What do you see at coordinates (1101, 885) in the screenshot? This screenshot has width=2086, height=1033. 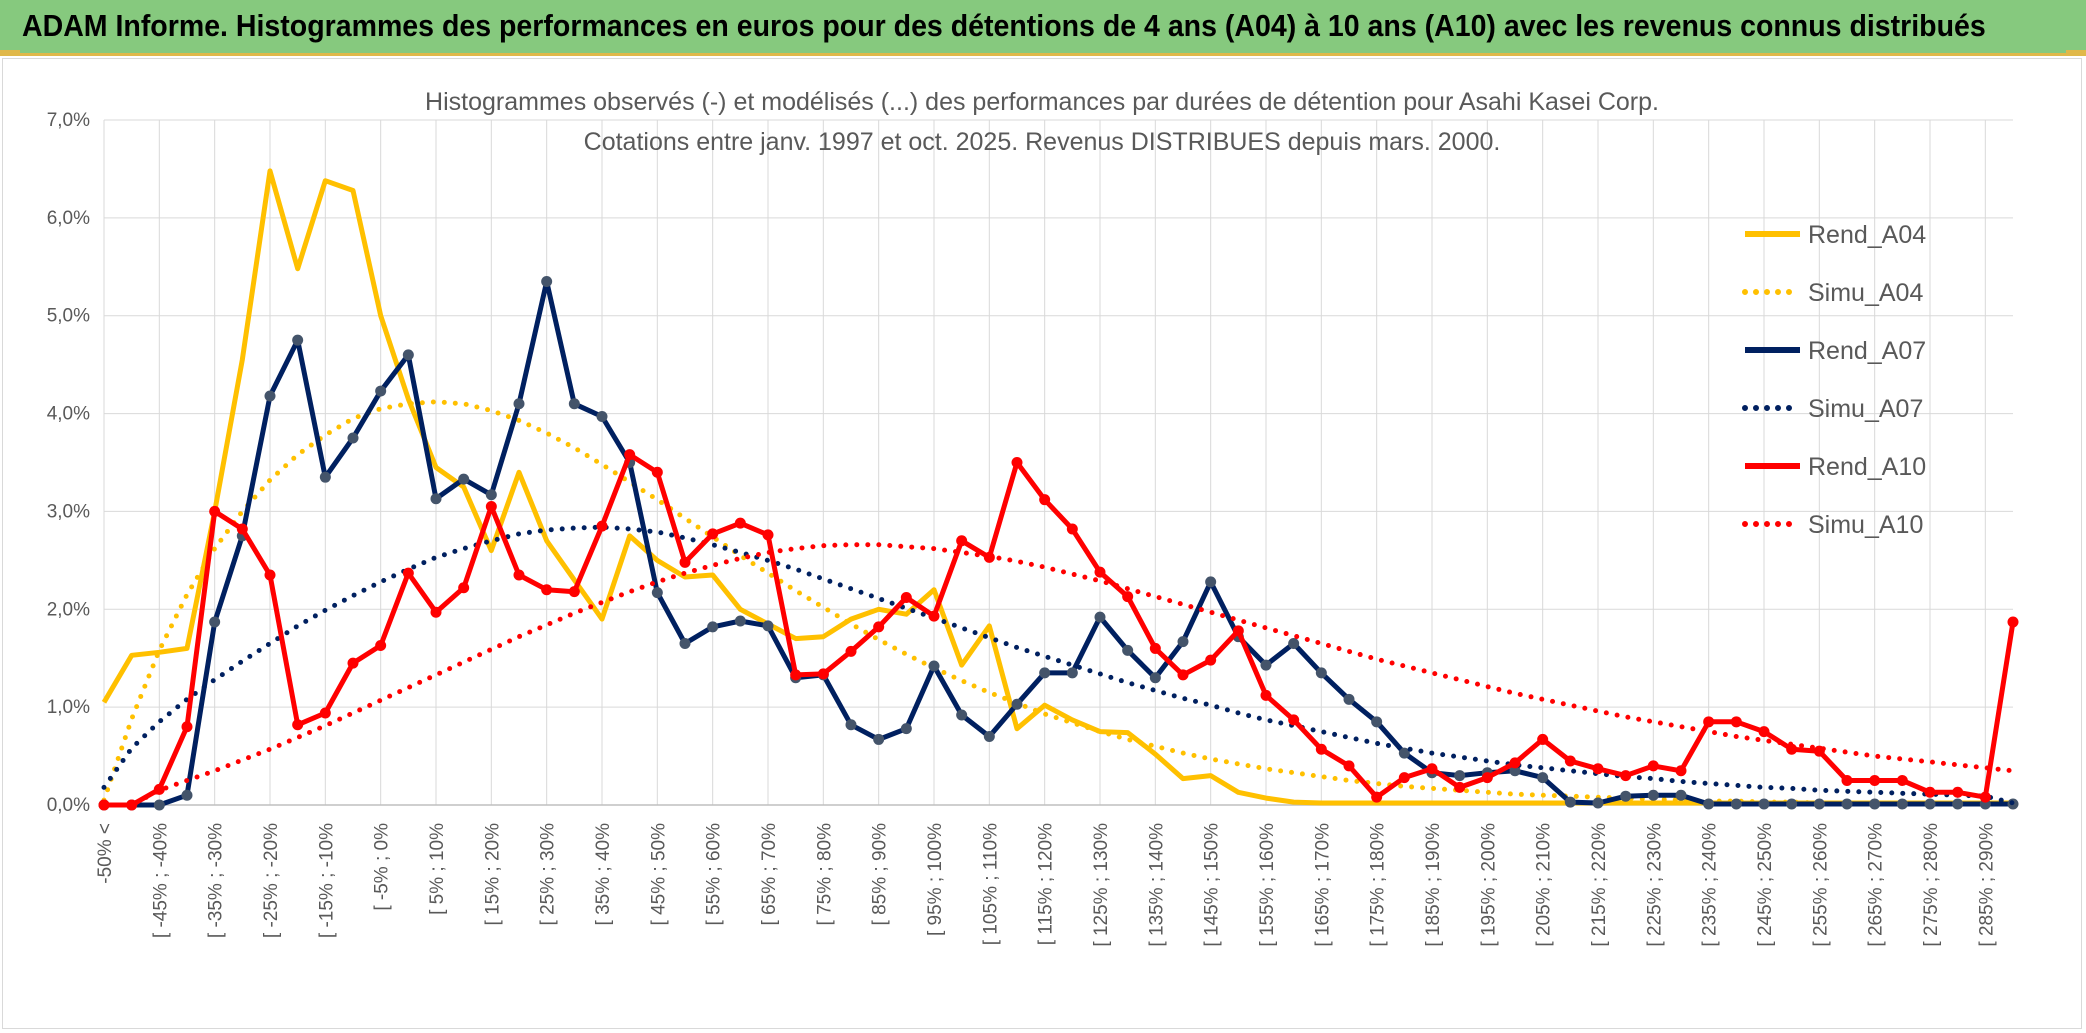 I see `x-tick-label: [ 125% ; 130%` at bounding box center [1101, 885].